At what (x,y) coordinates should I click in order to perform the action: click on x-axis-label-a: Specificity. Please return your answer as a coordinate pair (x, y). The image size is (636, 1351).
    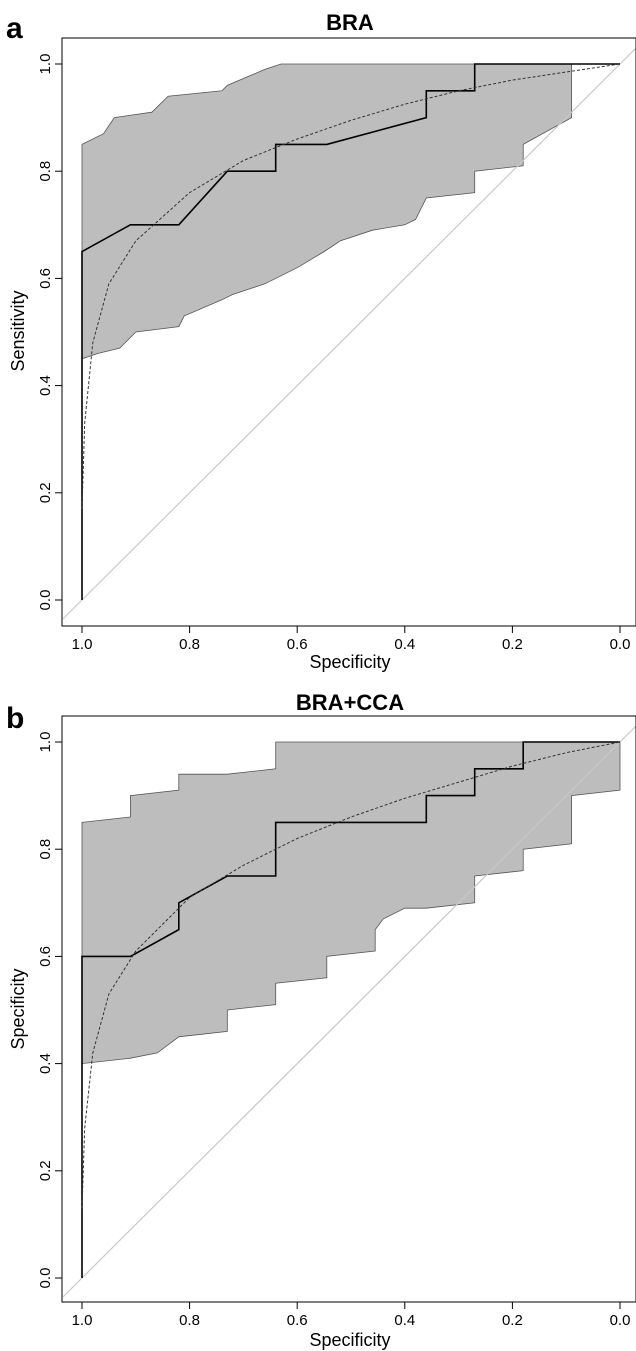
    Looking at the image, I should click on (349, 662).